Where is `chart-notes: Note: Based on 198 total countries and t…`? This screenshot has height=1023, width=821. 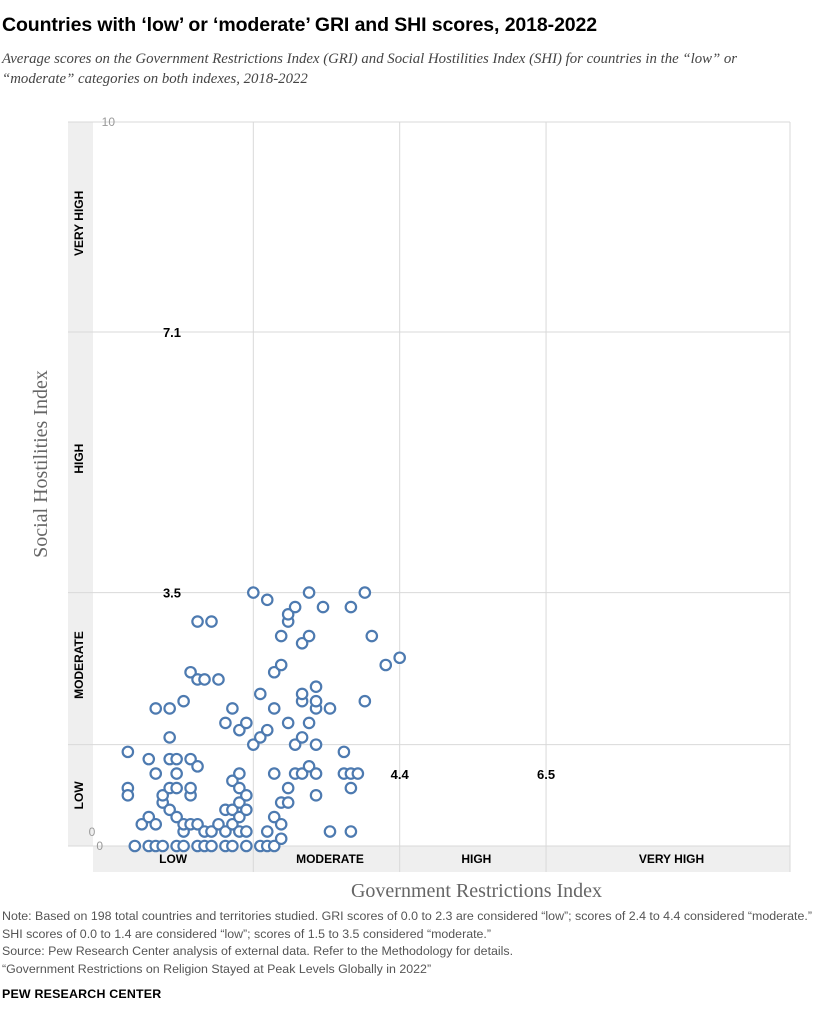 chart-notes: Note: Based on 198 total countries and t… is located at coordinates (409, 943).